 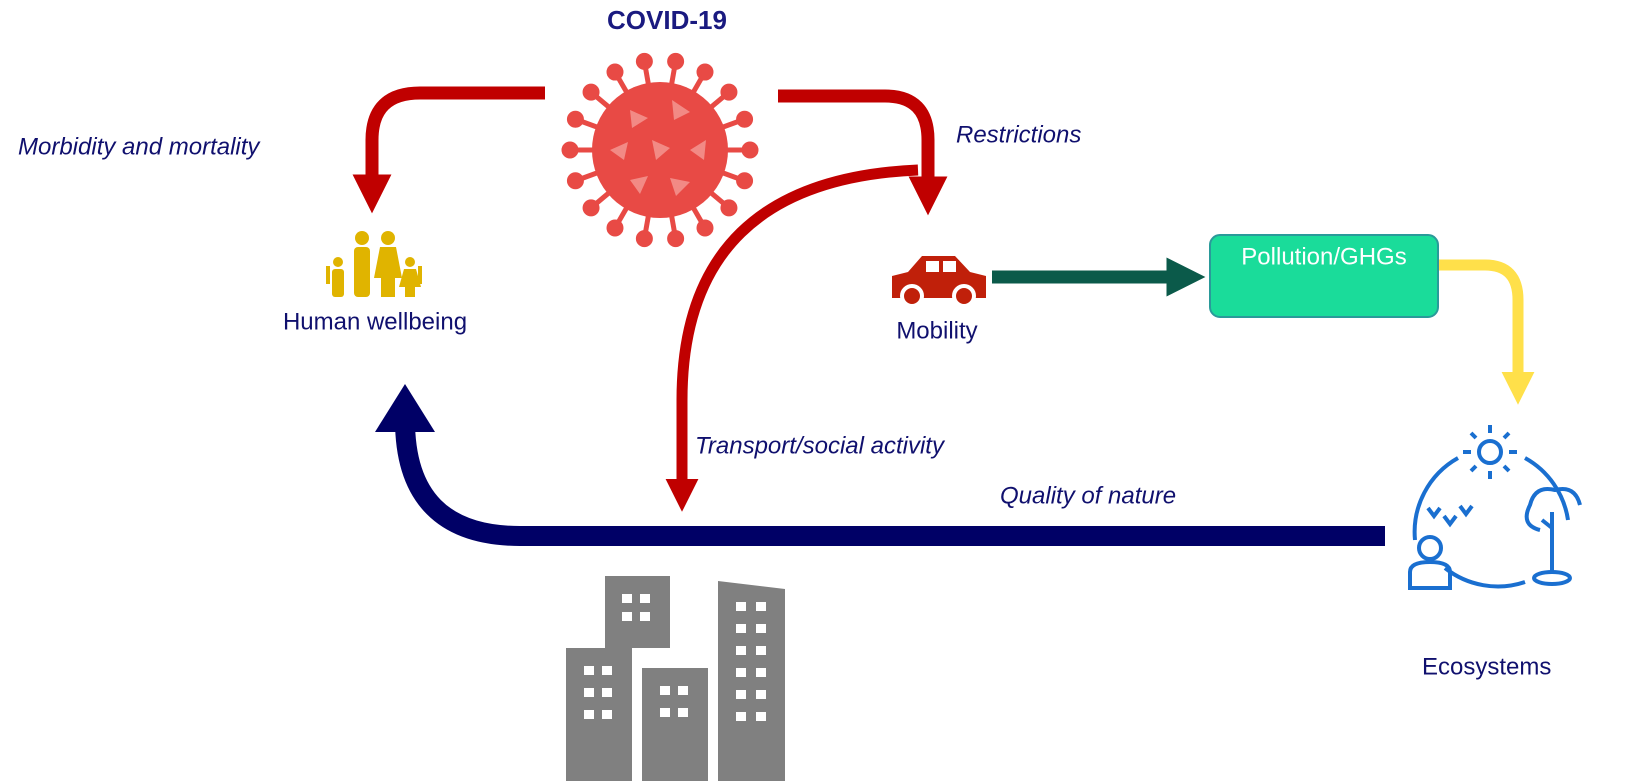 What do you see at coordinates (936, 330) in the screenshot?
I see `node-label: Mobility` at bounding box center [936, 330].